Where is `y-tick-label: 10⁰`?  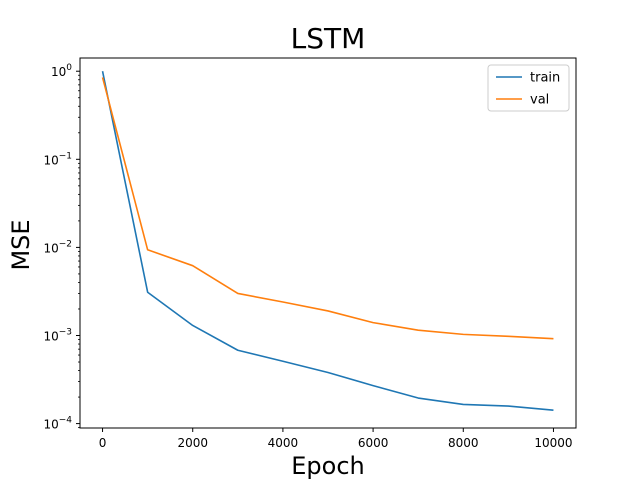
y-tick-label: 10⁰ is located at coordinates (61, 71).